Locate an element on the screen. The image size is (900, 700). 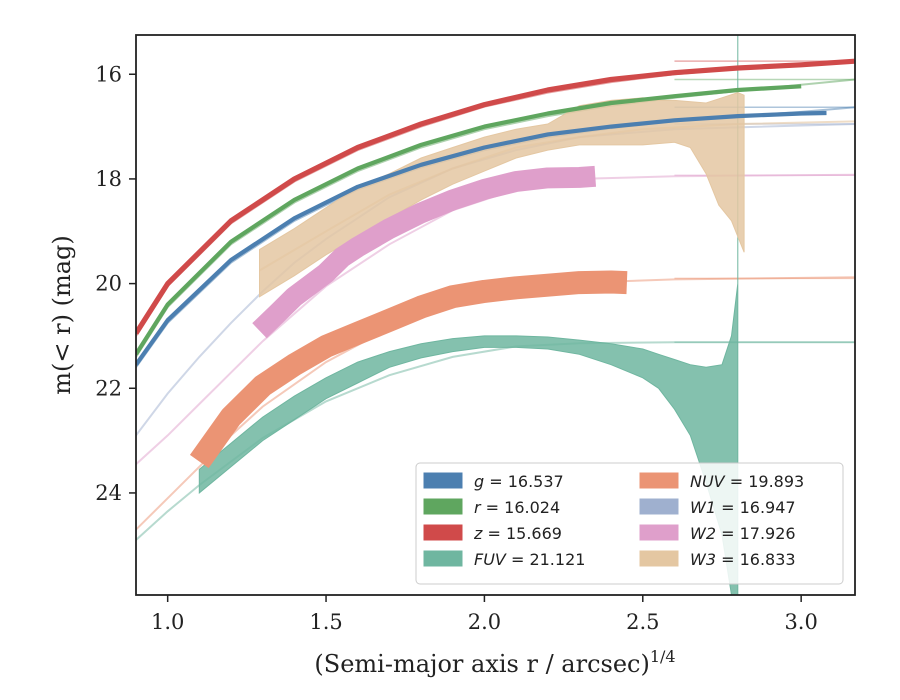
legend-entry-g: g = 16.537 is located at coordinates (493, 481).